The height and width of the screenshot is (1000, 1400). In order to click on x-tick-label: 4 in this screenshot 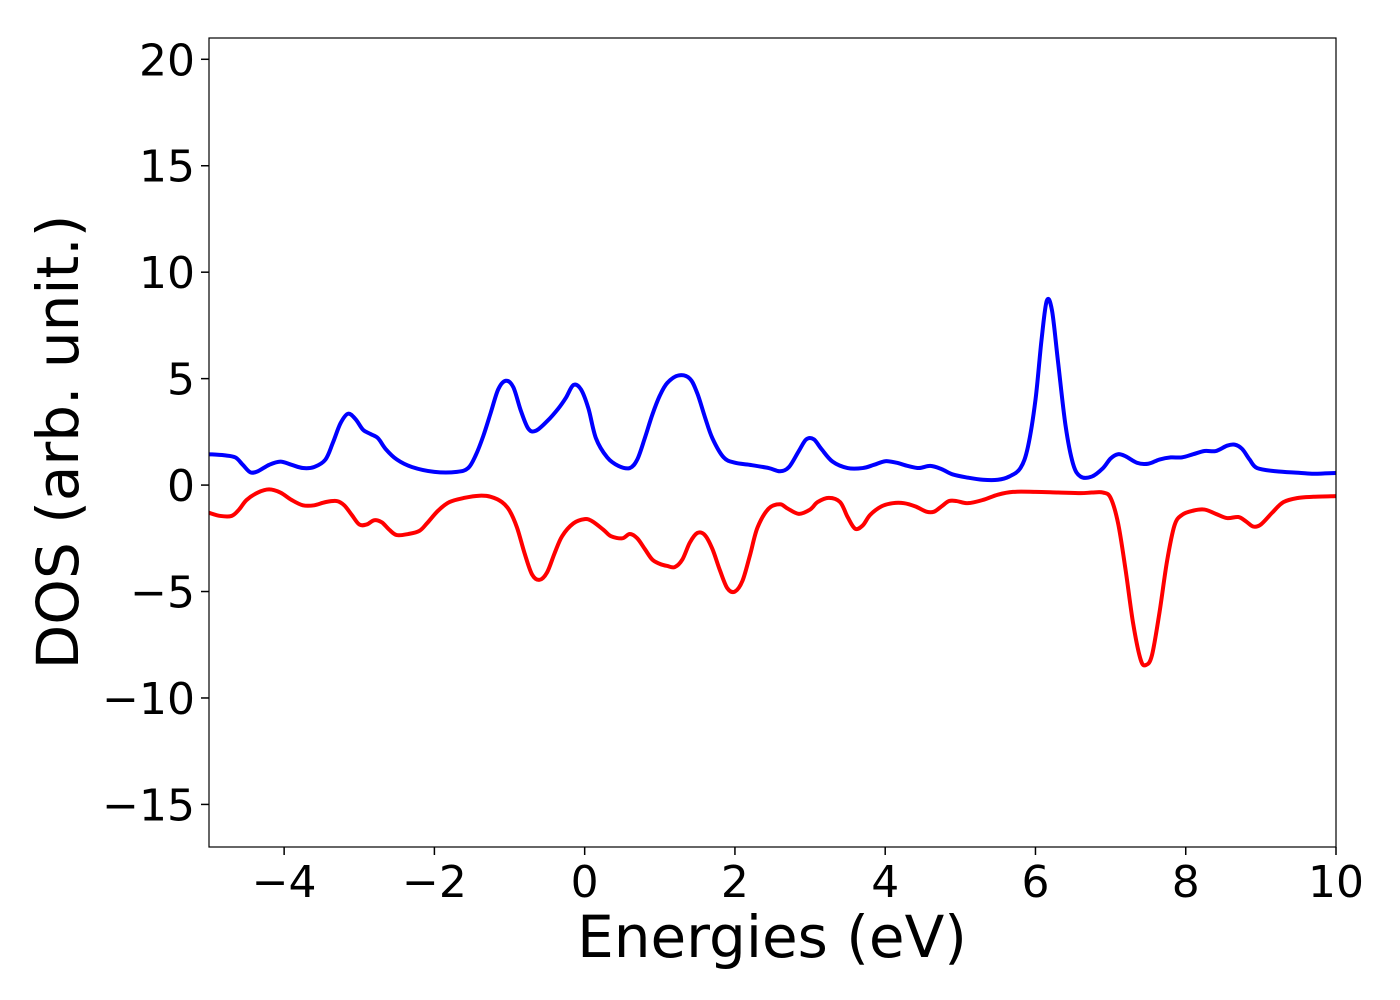, I will do `click(885, 882)`.